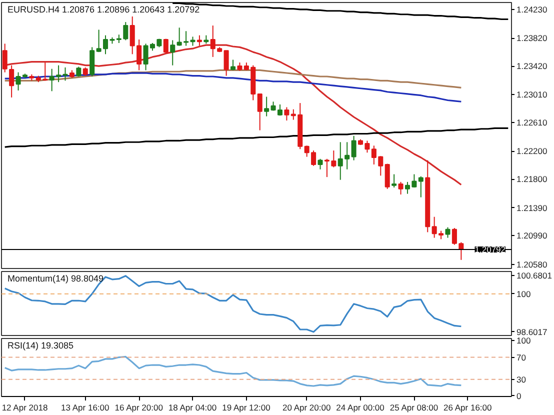 The image size is (554, 415). Describe the element at coordinates (306, 407) in the screenshot. I see `x-tick-label: 20 Apr 20:00` at that location.